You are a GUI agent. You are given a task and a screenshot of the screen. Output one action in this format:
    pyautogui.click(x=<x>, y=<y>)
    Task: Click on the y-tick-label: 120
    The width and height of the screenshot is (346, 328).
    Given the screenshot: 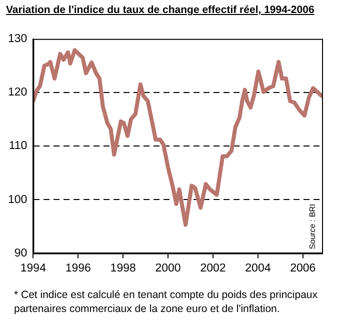 What is the action you would take?
    pyautogui.click(x=18, y=92)
    